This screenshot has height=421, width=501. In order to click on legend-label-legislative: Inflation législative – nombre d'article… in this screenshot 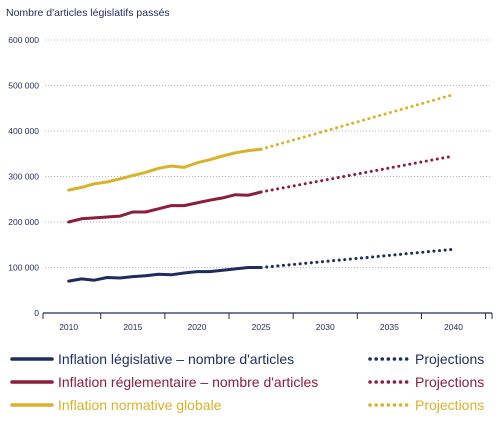, I will do `click(176, 359)`.